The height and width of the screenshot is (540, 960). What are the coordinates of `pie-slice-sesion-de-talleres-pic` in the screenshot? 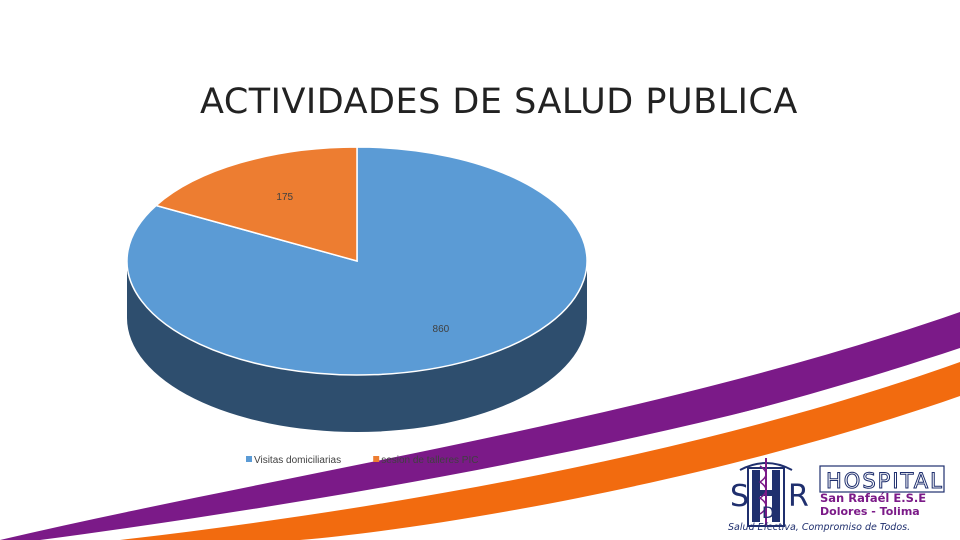 It's located at (256, 204).